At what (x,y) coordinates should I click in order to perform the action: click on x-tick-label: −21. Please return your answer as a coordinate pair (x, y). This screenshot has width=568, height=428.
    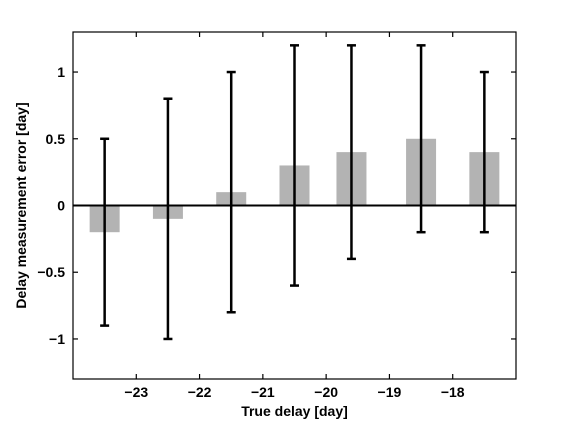
    Looking at the image, I should click on (263, 392).